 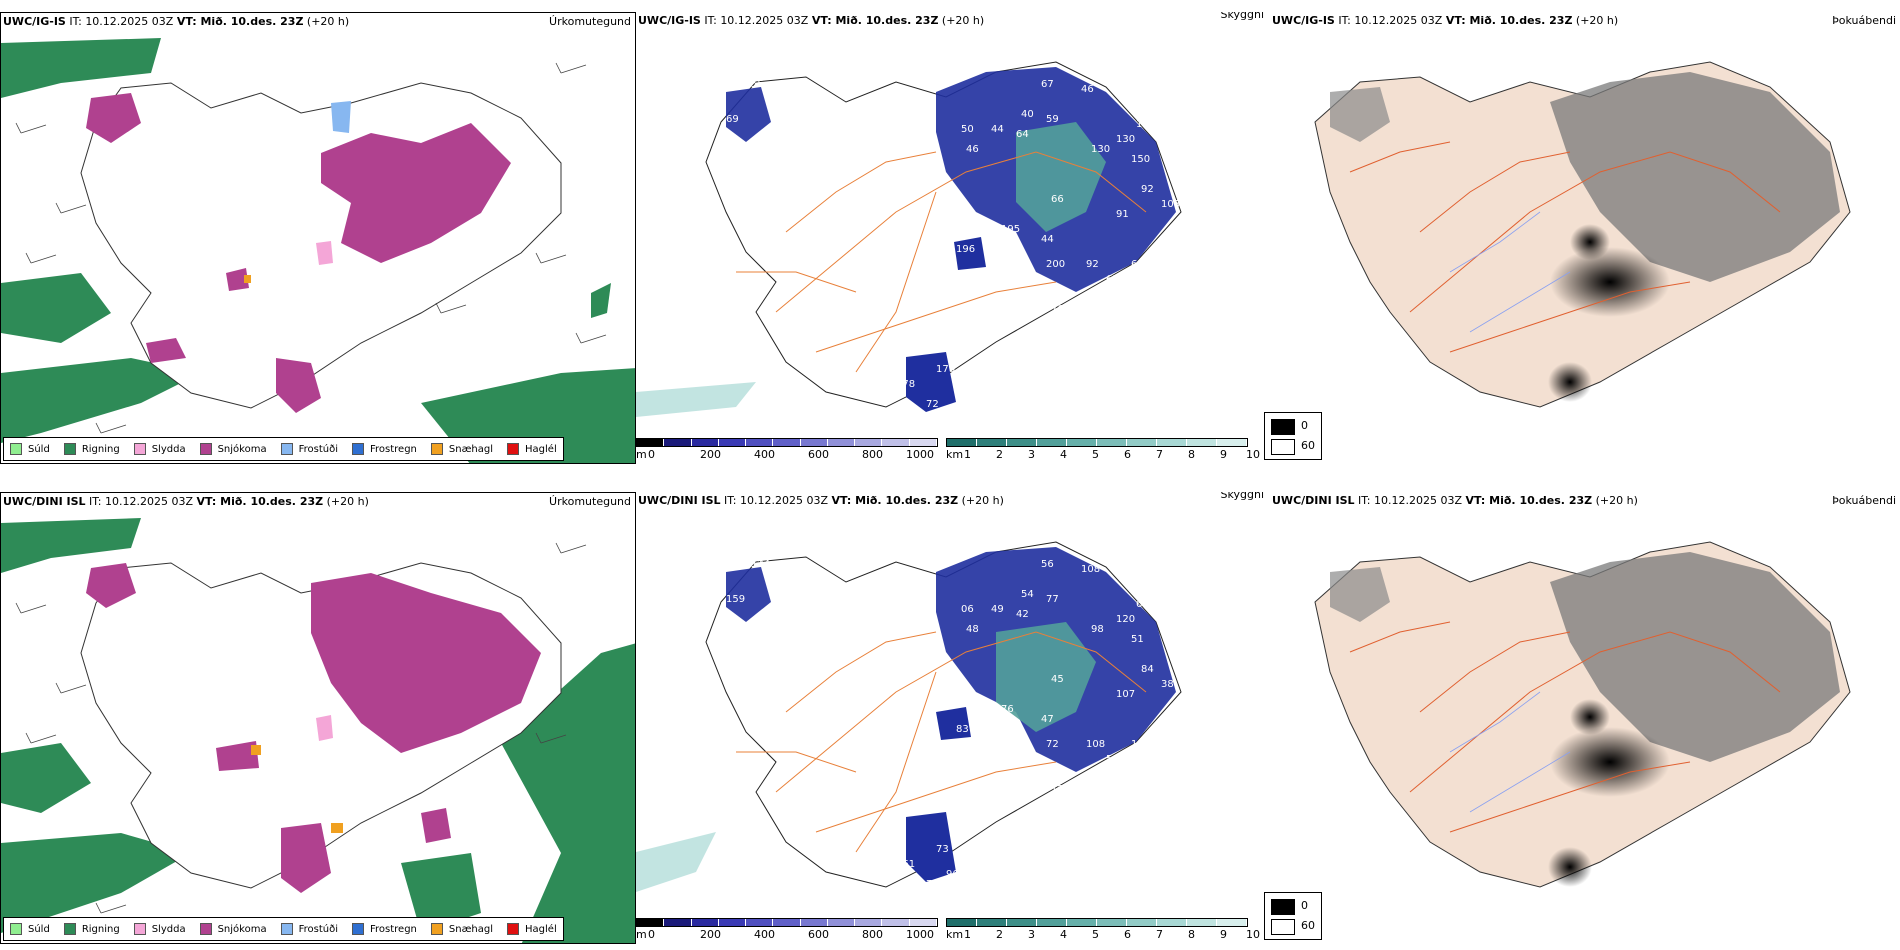 What do you see at coordinates (532, 929) in the screenshot?
I see `legend-item: Haglél` at bounding box center [532, 929].